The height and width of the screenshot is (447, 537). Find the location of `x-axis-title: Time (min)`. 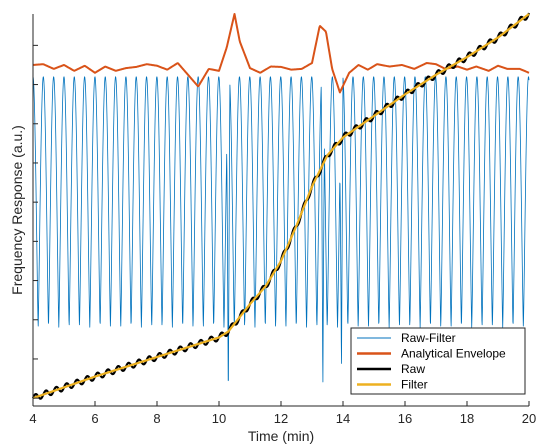

x-axis-title: Time (min) is located at coordinates (281, 436).